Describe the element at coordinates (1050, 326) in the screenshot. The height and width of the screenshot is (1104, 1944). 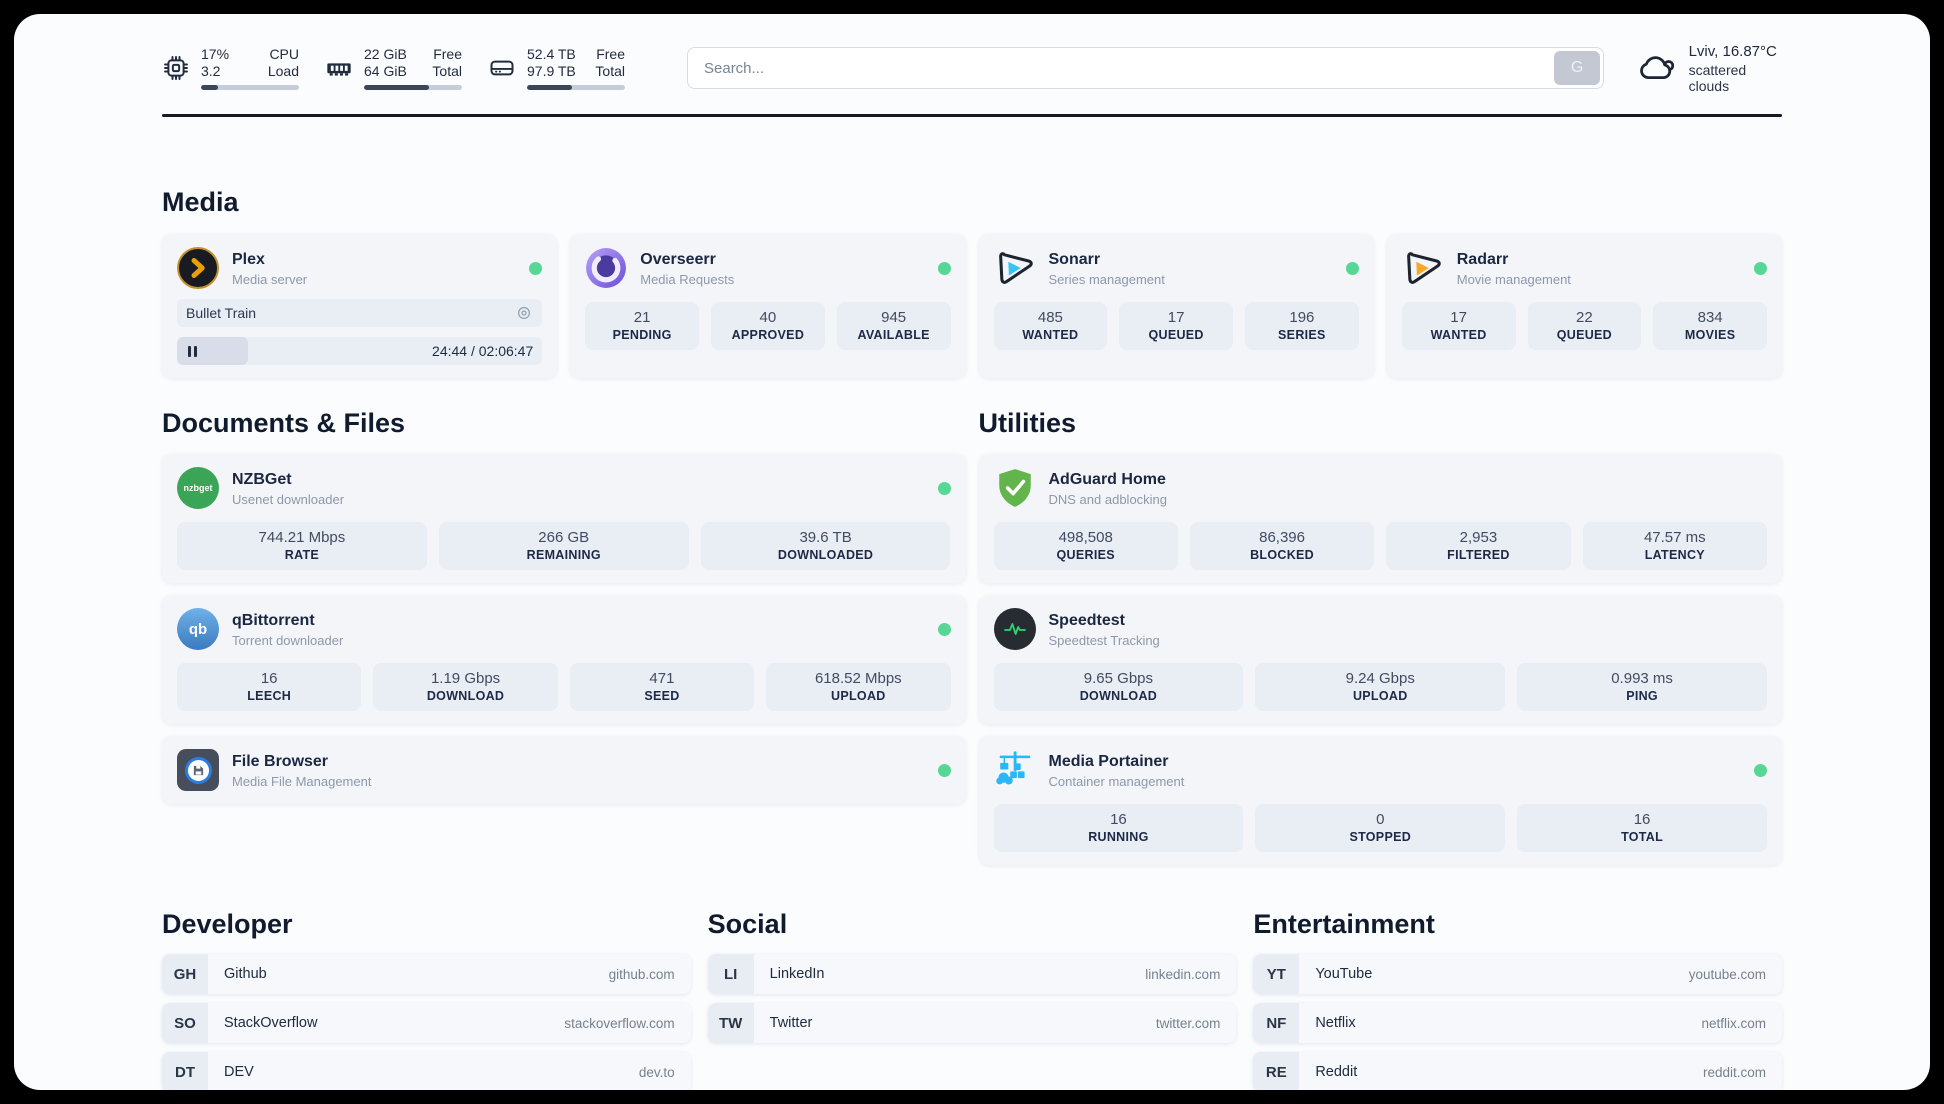
I see `stat-pill: 485 WANTED` at that location.